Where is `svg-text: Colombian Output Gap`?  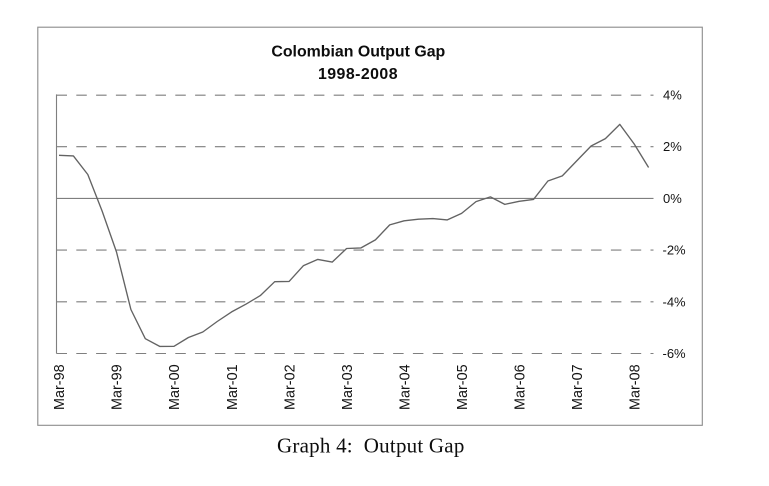 svg-text: Colombian Output Gap is located at coordinates (358, 51).